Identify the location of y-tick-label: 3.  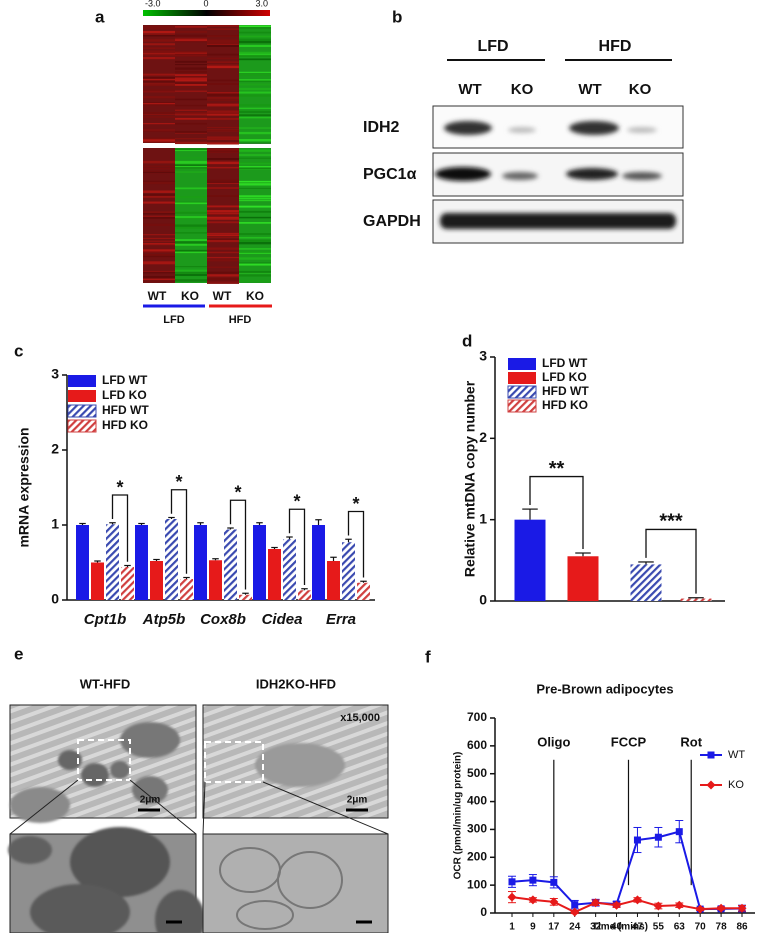
(483, 356).